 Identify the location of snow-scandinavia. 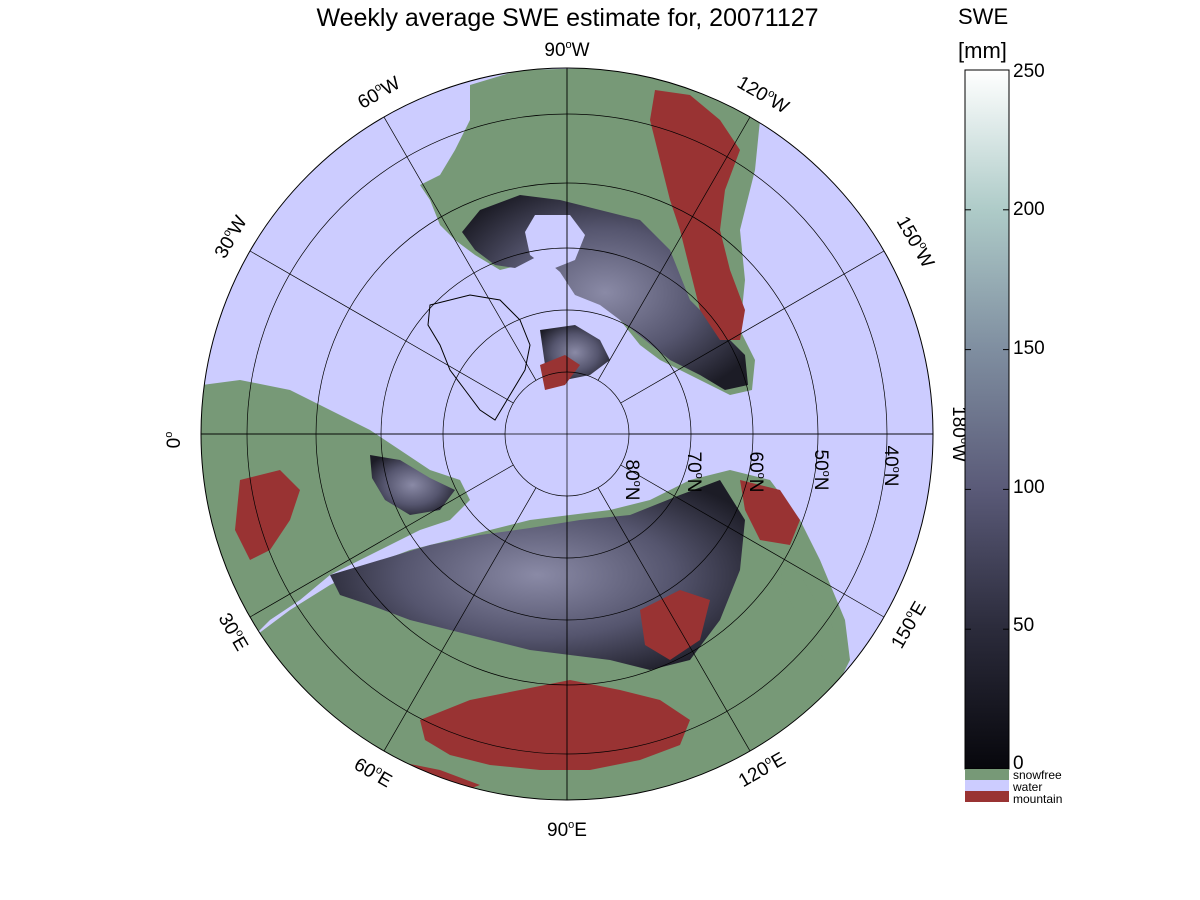
(412, 485).